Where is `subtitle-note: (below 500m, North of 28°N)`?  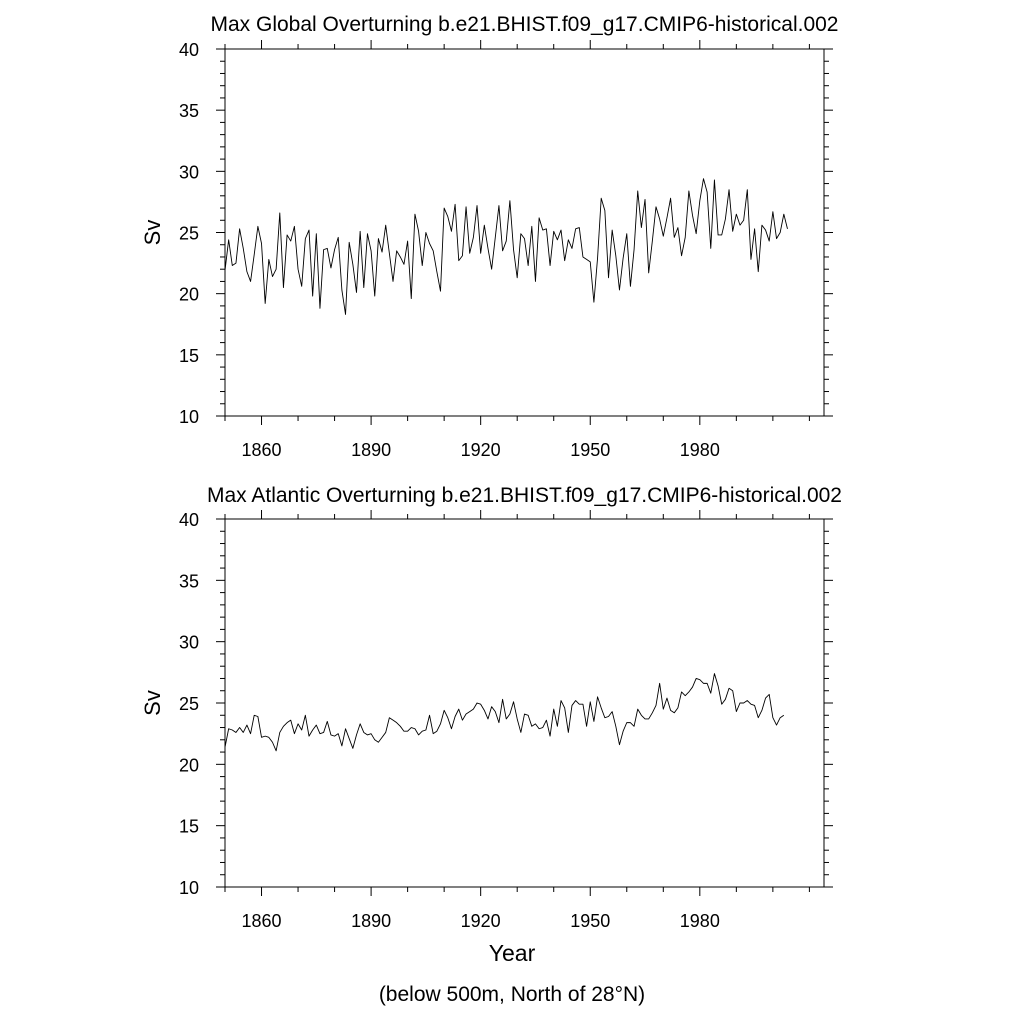
subtitle-note: (below 500m, North of 28°N) is located at coordinates (512, 994).